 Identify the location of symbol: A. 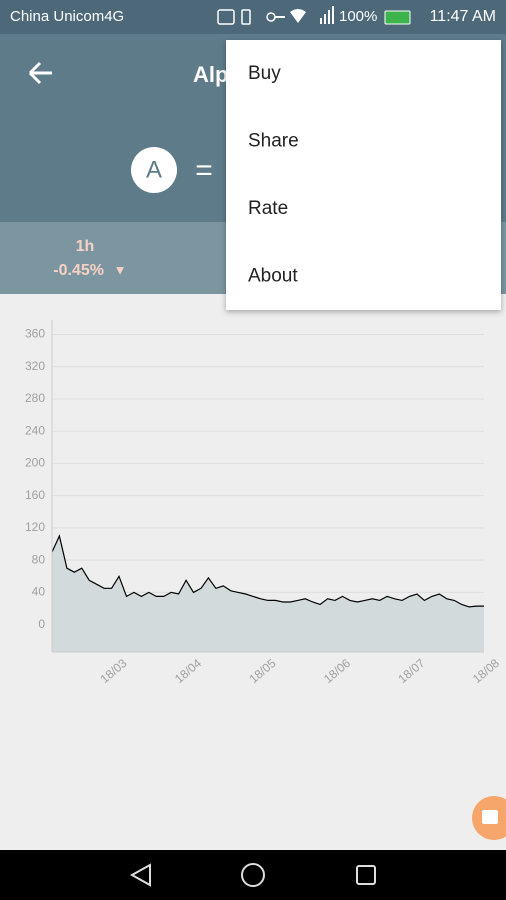
(154, 169).